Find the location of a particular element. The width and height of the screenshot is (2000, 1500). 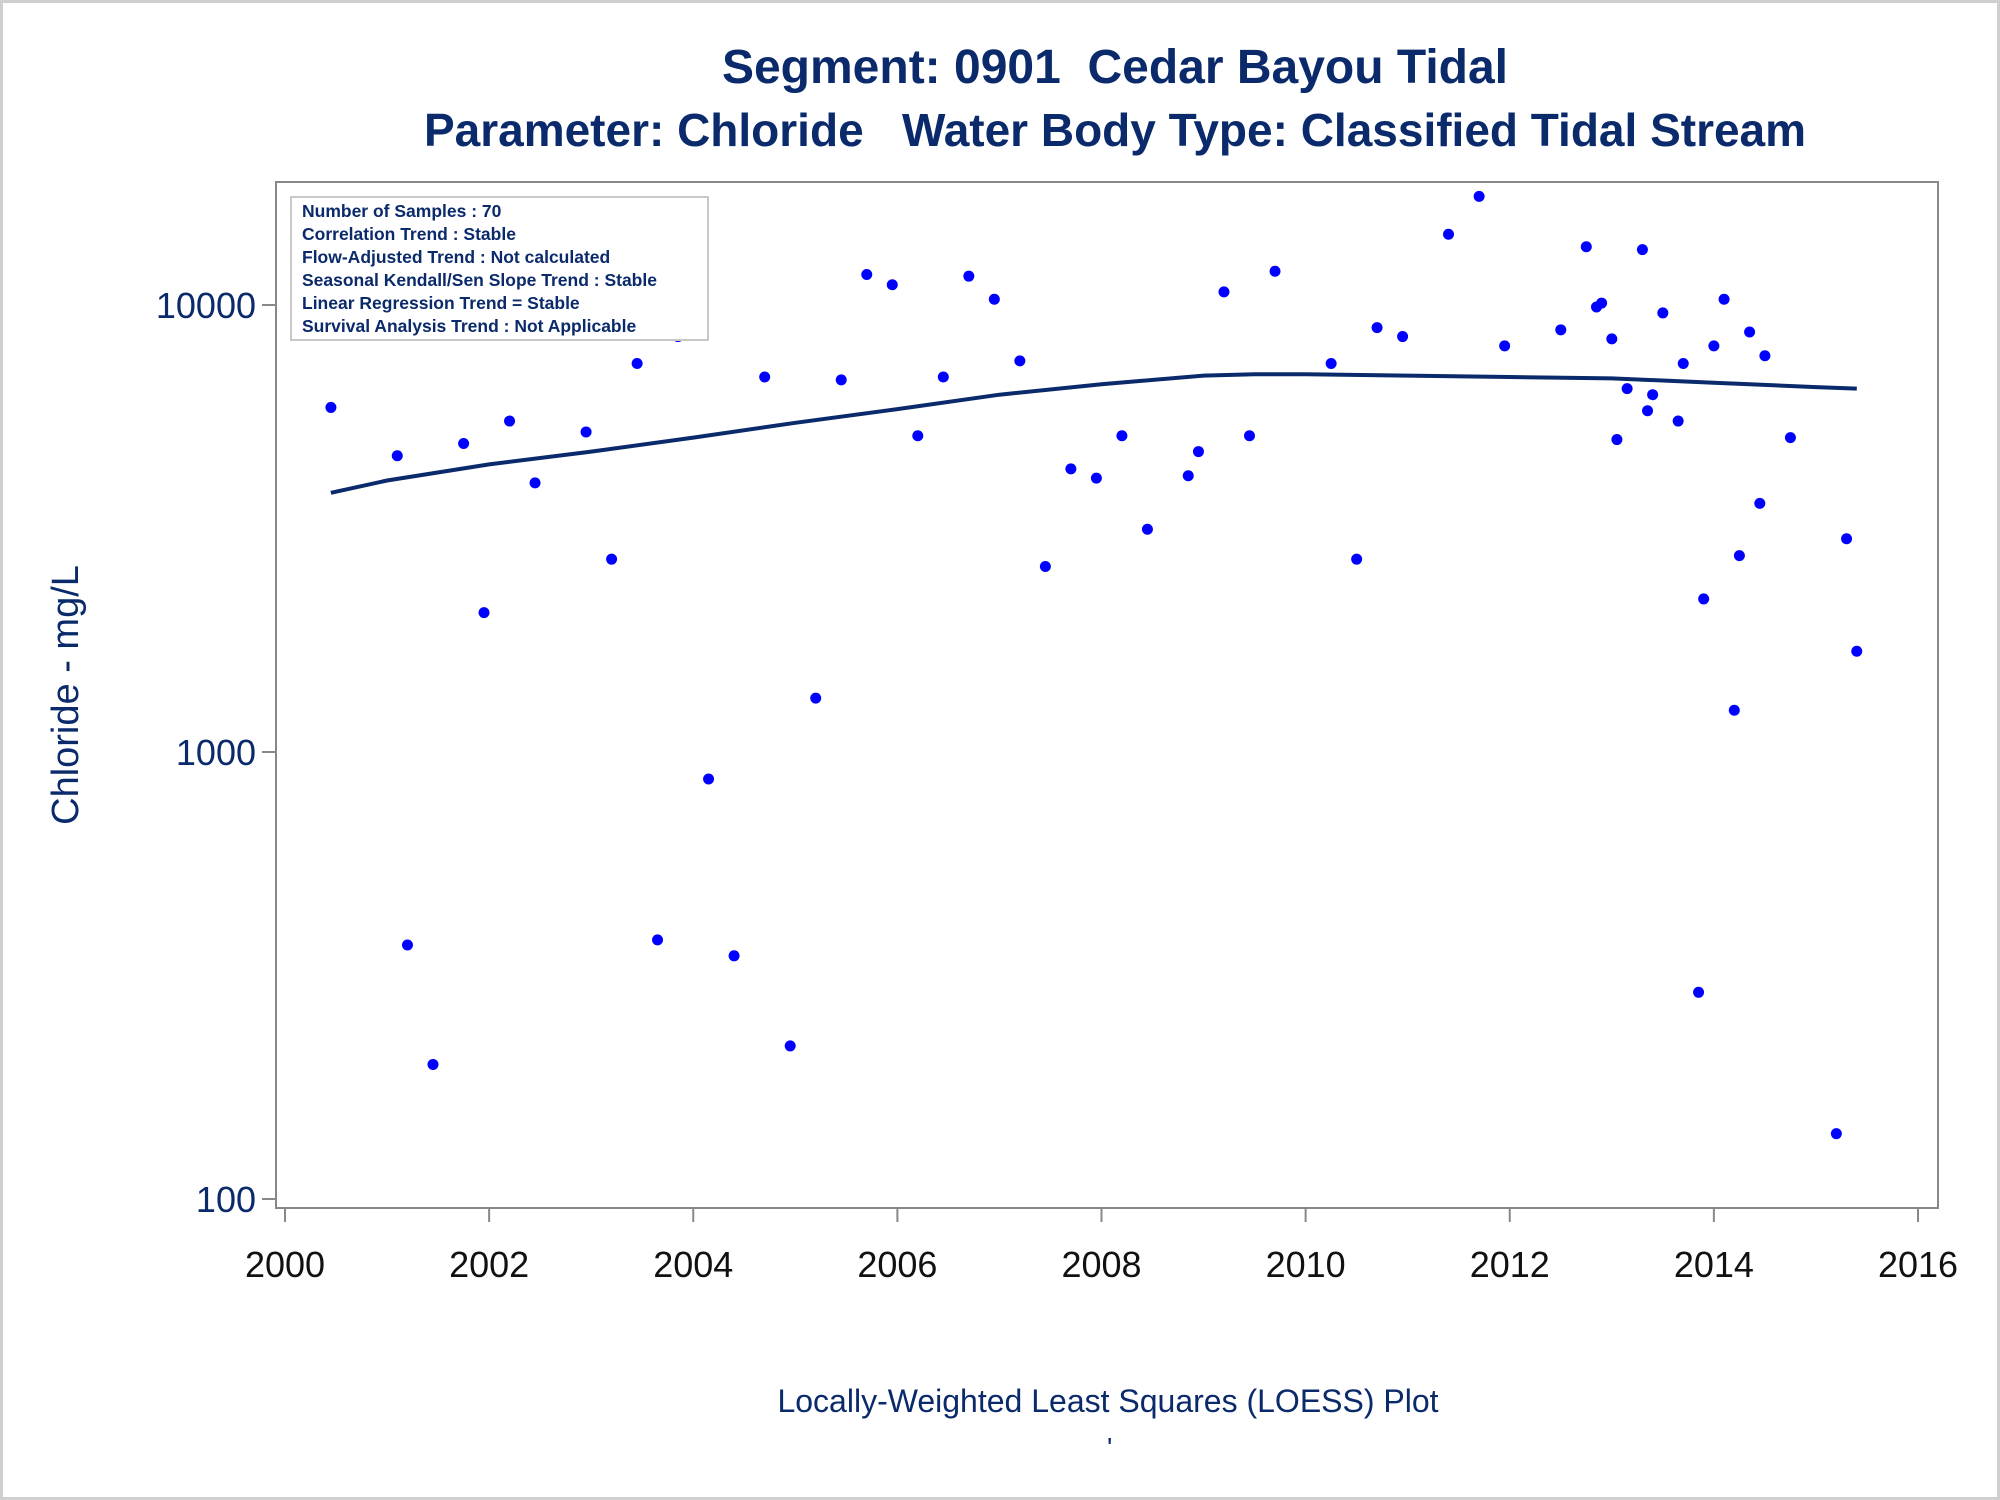

stats-line: Linear Regression Trend = Stable is located at coordinates (441, 303).